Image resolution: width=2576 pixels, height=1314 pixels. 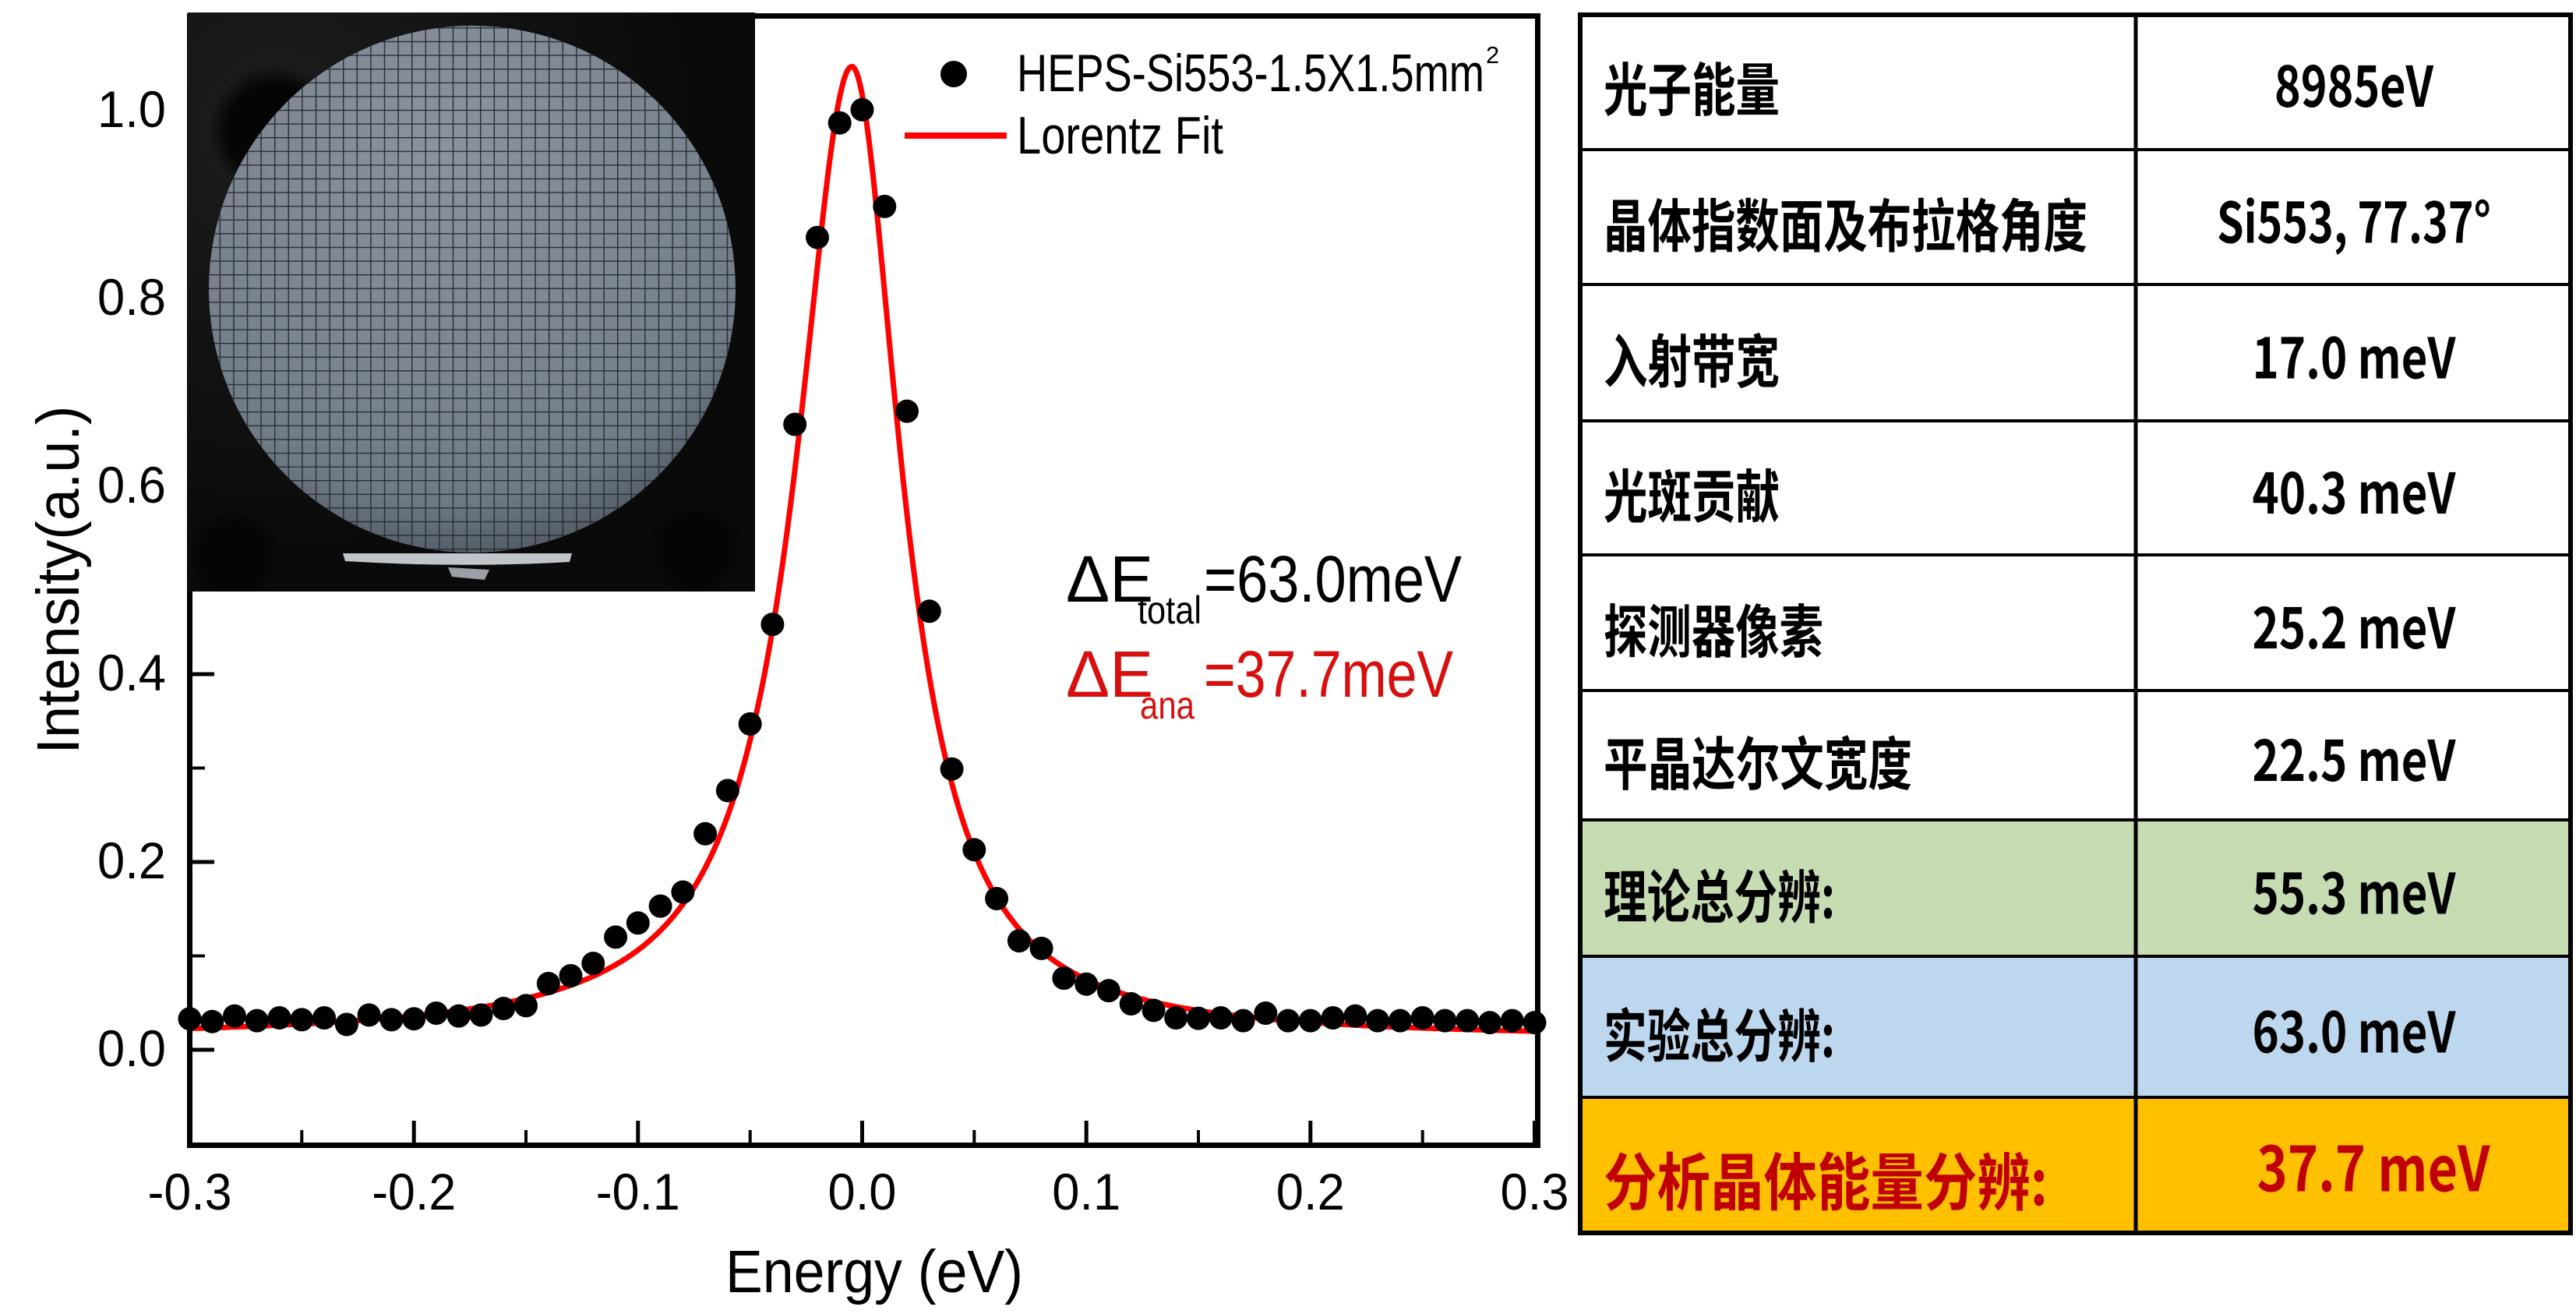 What do you see at coordinates (414, 1192) in the screenshot?
I see `svg-text: -0.2` at bounding box center [414, 1192].